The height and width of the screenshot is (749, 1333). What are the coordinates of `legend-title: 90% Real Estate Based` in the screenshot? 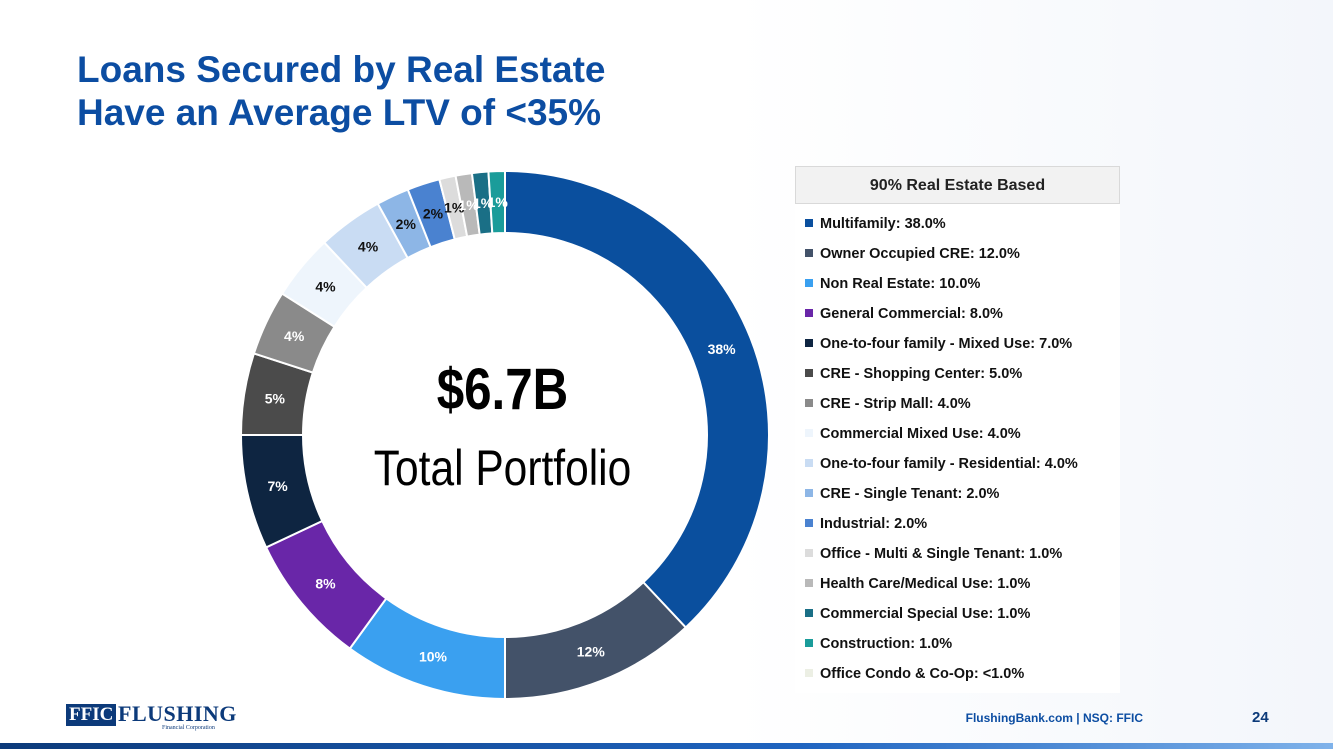 It's located at (957, 185).